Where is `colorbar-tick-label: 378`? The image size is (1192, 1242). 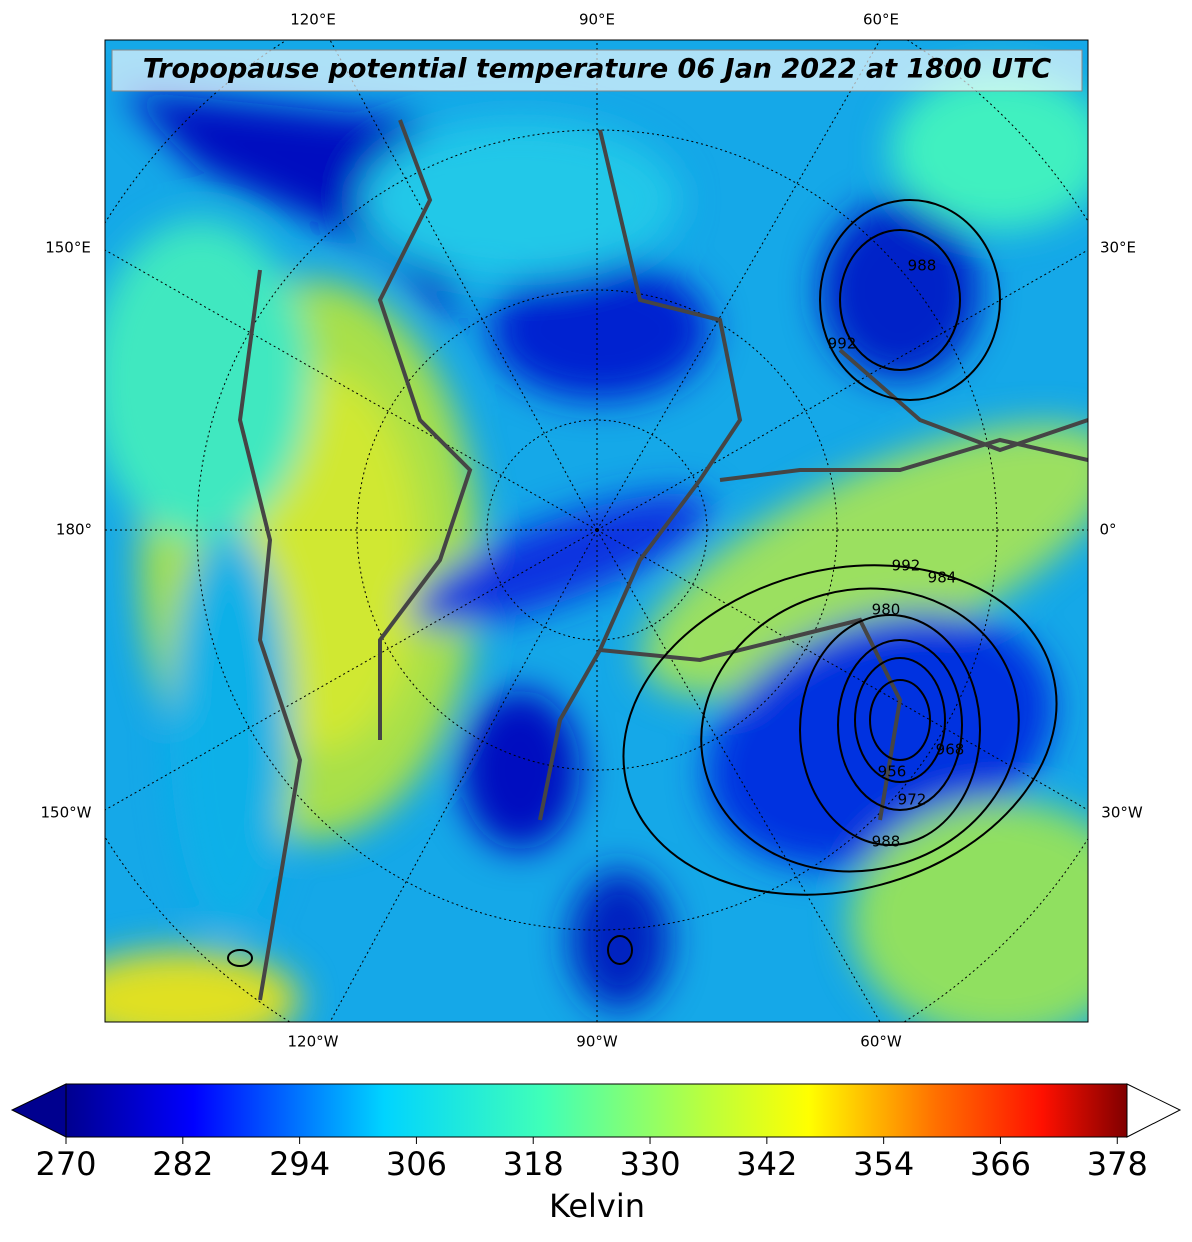
colorbar-tick-label: 378 is located at coordinates (1117, 1164).